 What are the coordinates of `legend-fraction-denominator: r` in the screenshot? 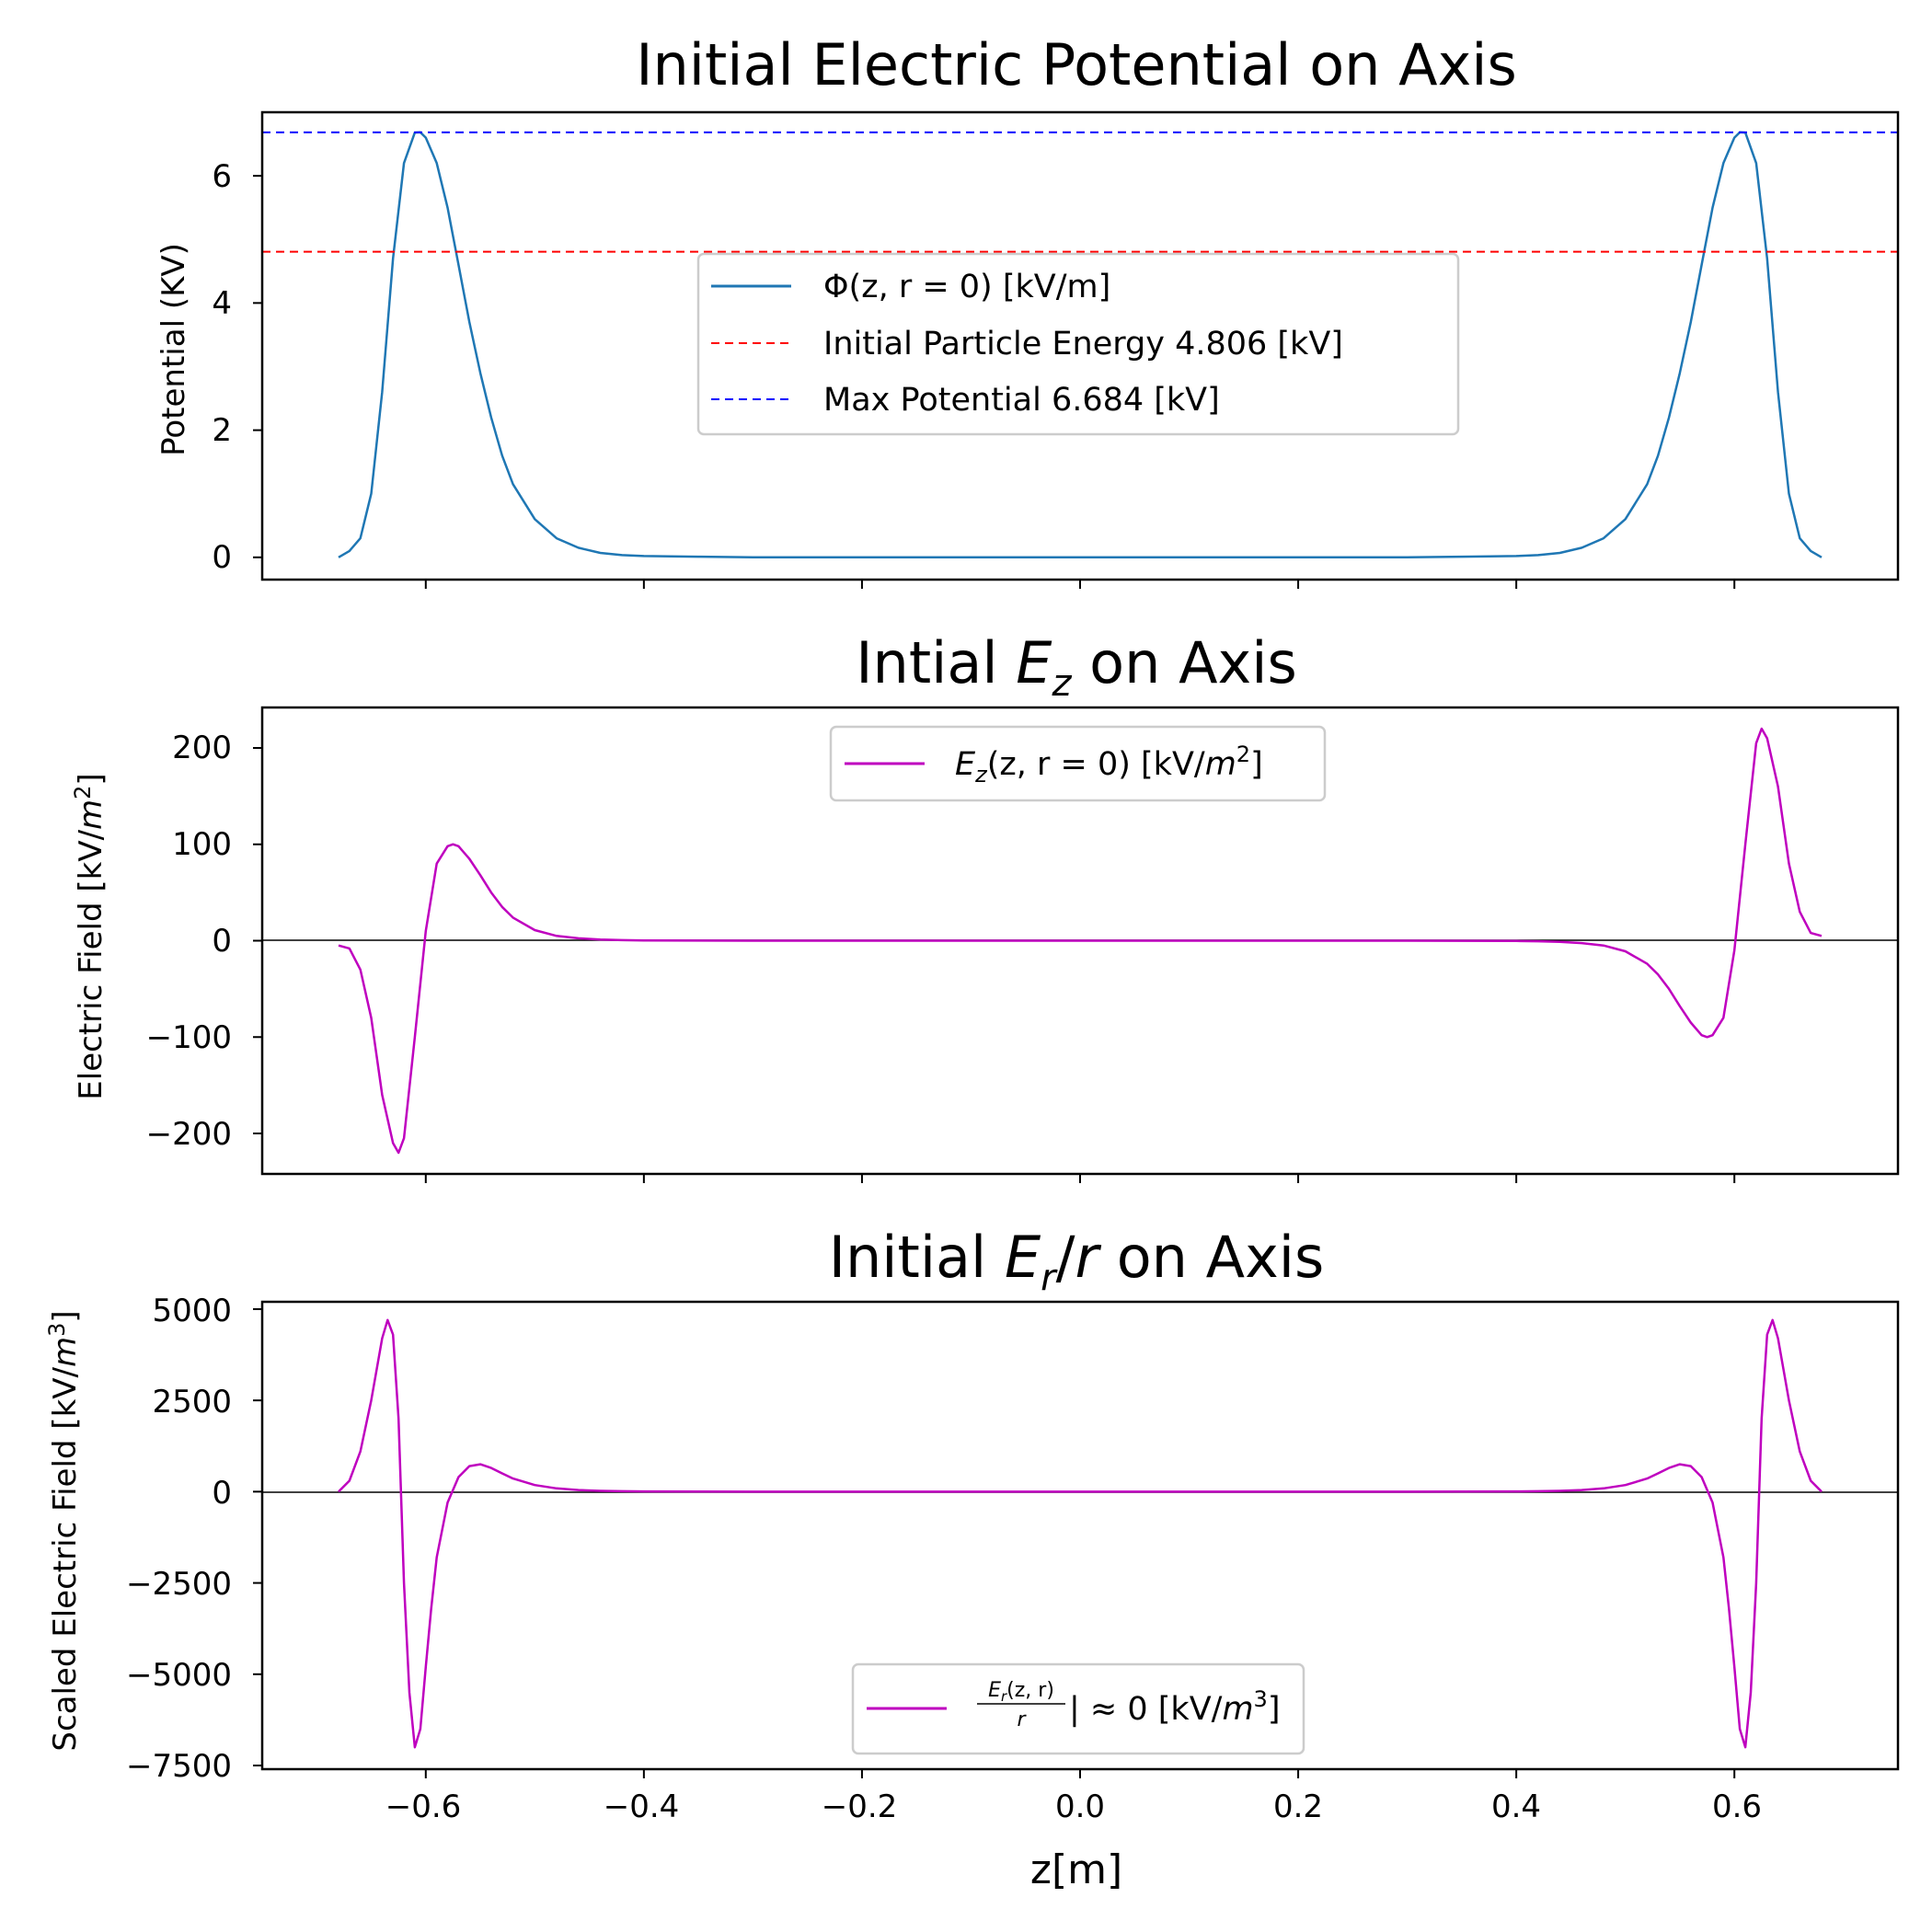 It's located at (1022, 1719).